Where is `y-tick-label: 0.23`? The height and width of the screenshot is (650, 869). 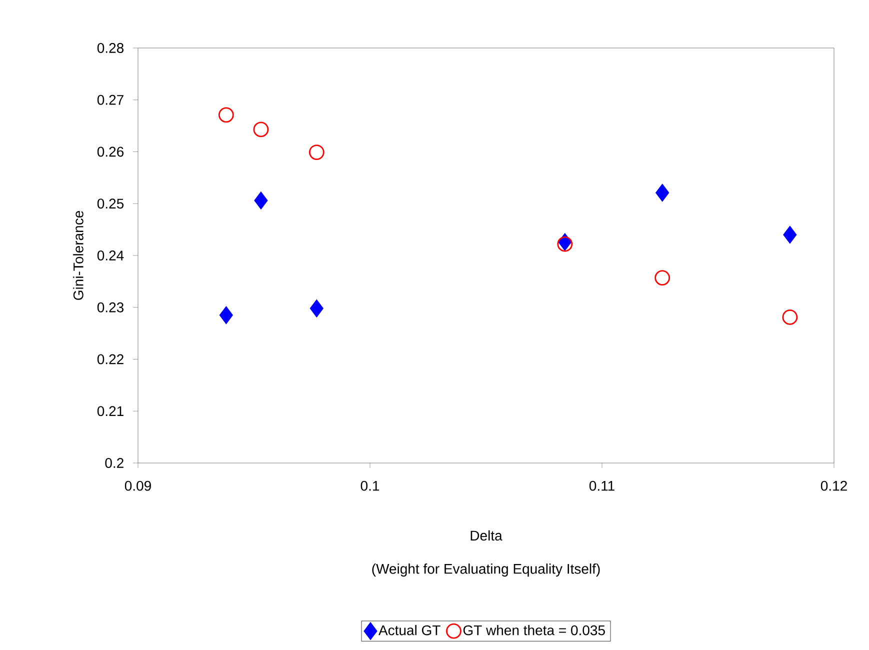
y-tick-label: 0.23 is located at coordinates (110, 307).